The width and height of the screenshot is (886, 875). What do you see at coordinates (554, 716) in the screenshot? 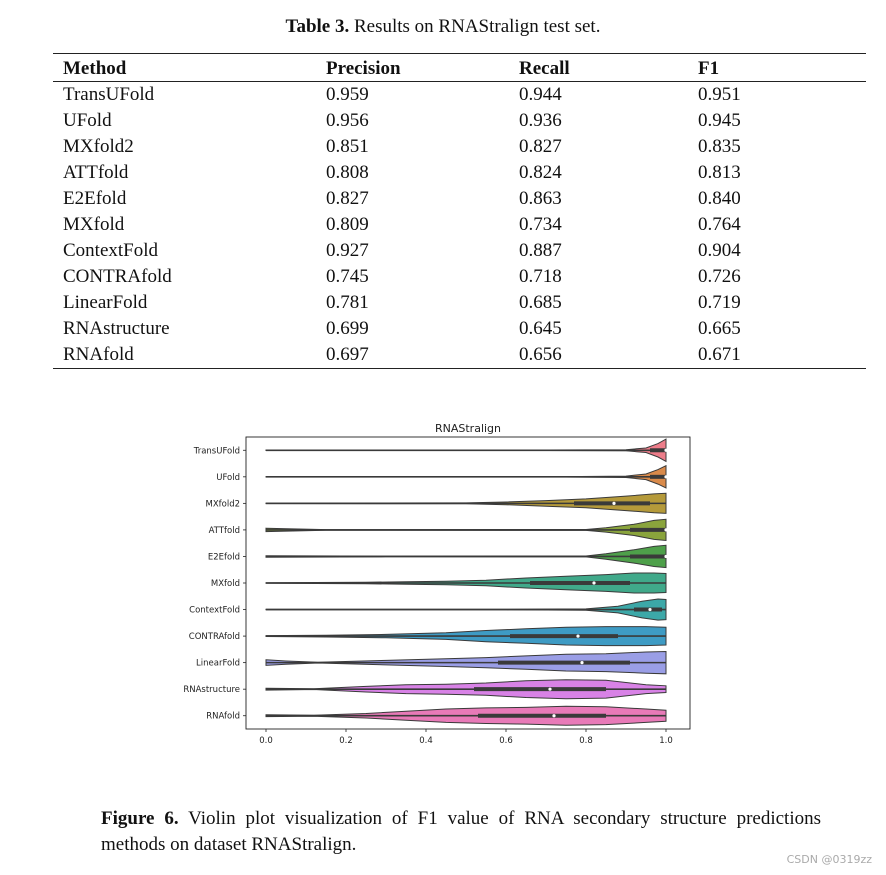
I see `median-RNAfold` at bounding box center [554, 716].